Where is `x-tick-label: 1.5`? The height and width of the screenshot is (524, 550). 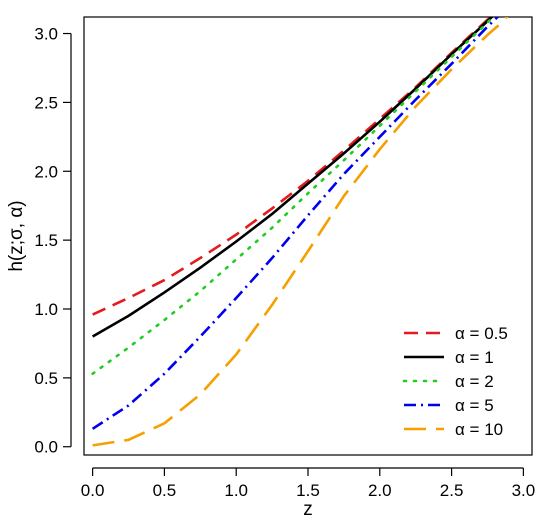
x-tick-label: 1.5 is located at coordinates (308, 490).